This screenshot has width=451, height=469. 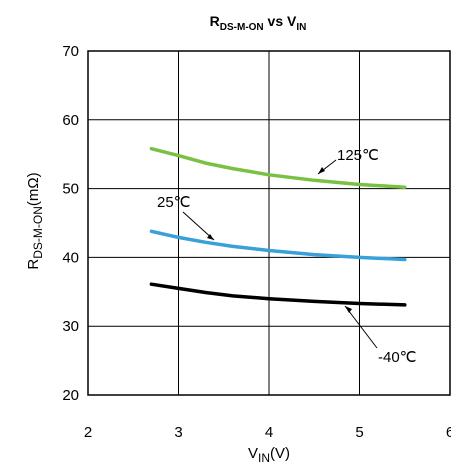 I want to click on arrowhead-neg40, so click(x=348, y=309).